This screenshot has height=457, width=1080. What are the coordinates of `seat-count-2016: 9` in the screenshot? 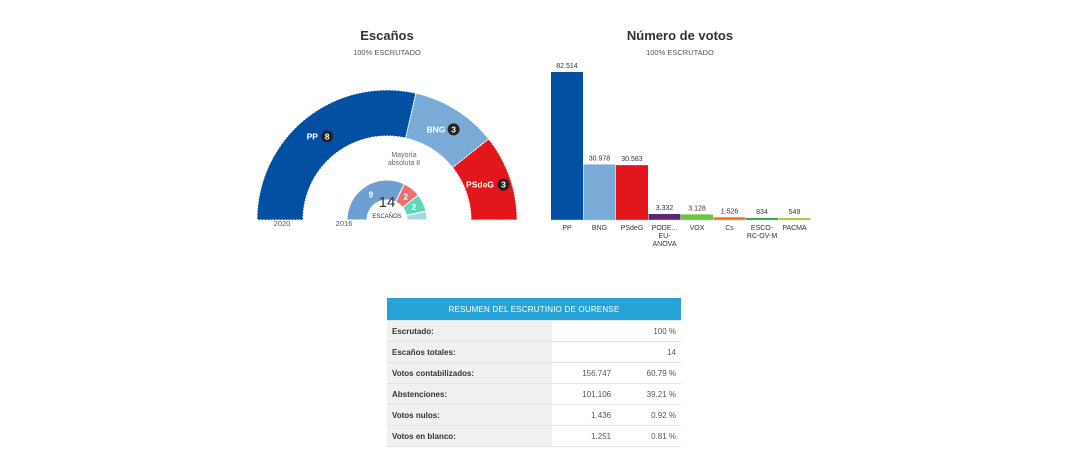 It's located at (371, 195).